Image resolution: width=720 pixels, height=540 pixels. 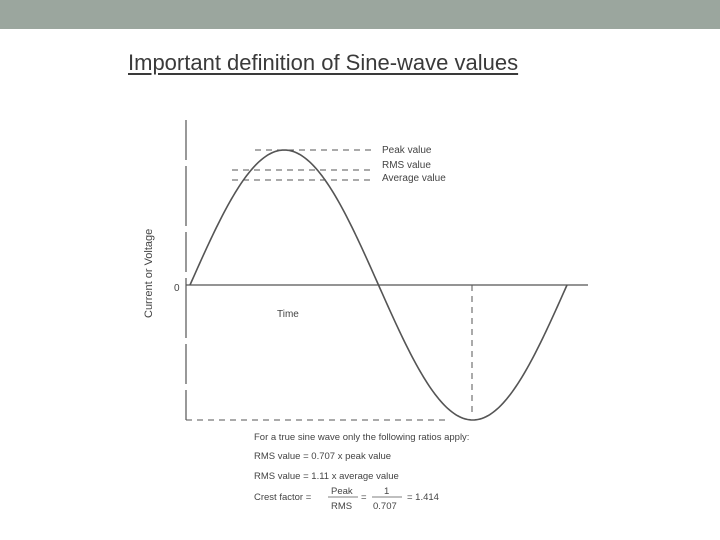 I want to click on zero-label: 0, so click(x=177, y=288).